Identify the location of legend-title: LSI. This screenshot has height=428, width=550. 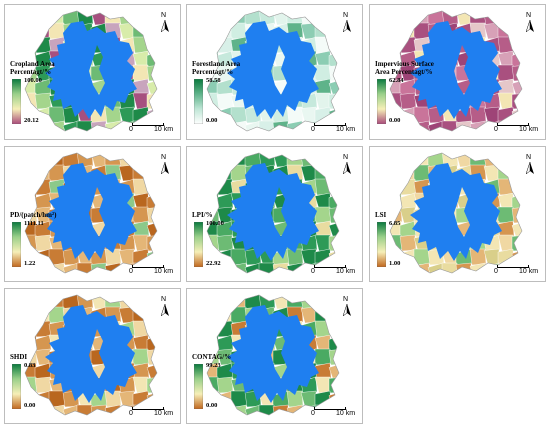
(381, 215).